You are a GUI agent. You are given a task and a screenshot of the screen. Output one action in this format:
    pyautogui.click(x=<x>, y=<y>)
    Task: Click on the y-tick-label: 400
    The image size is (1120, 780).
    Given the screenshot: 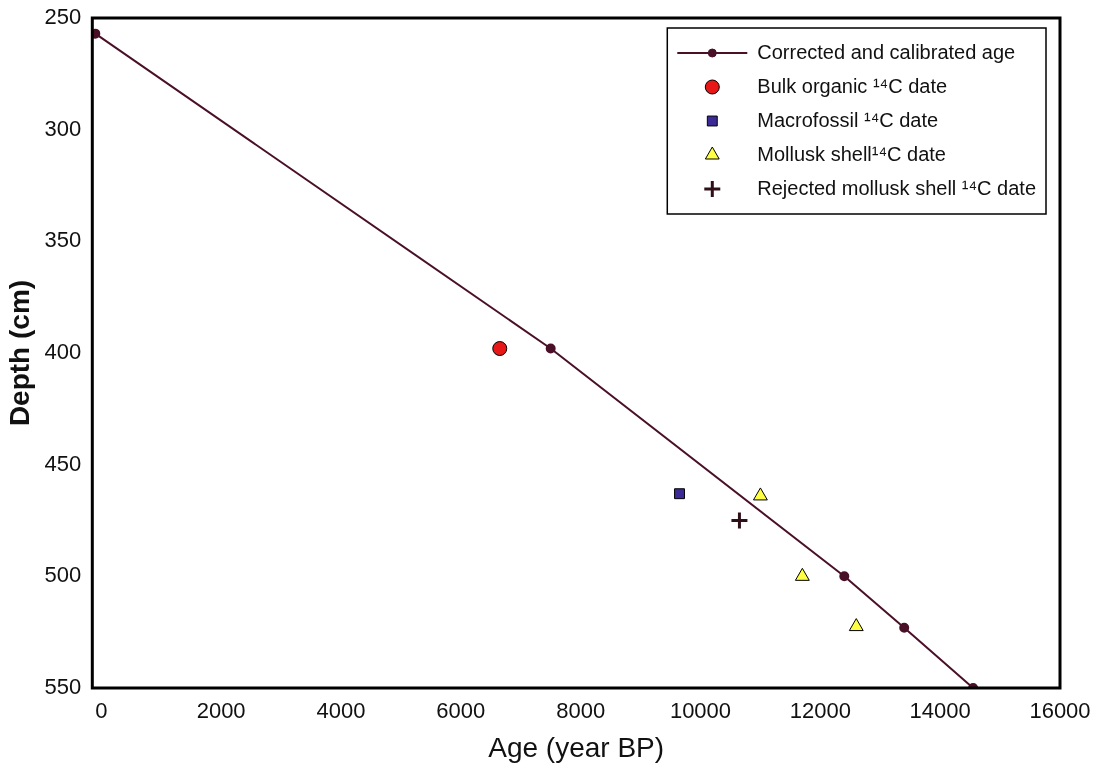 What is the action you would take?
    pyautogui.click(x=63, y=352)
    